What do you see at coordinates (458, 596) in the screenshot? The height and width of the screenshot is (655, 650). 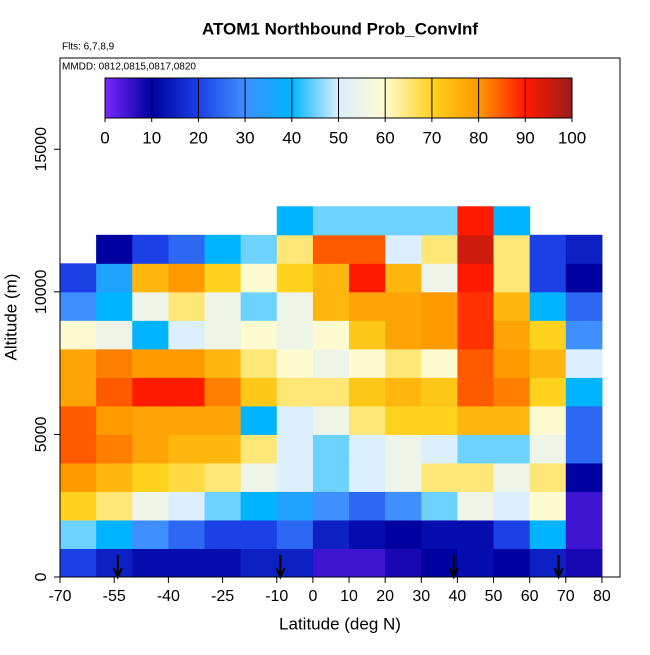 I see `x-tick-label: 40` at bounding box center [458, 596].